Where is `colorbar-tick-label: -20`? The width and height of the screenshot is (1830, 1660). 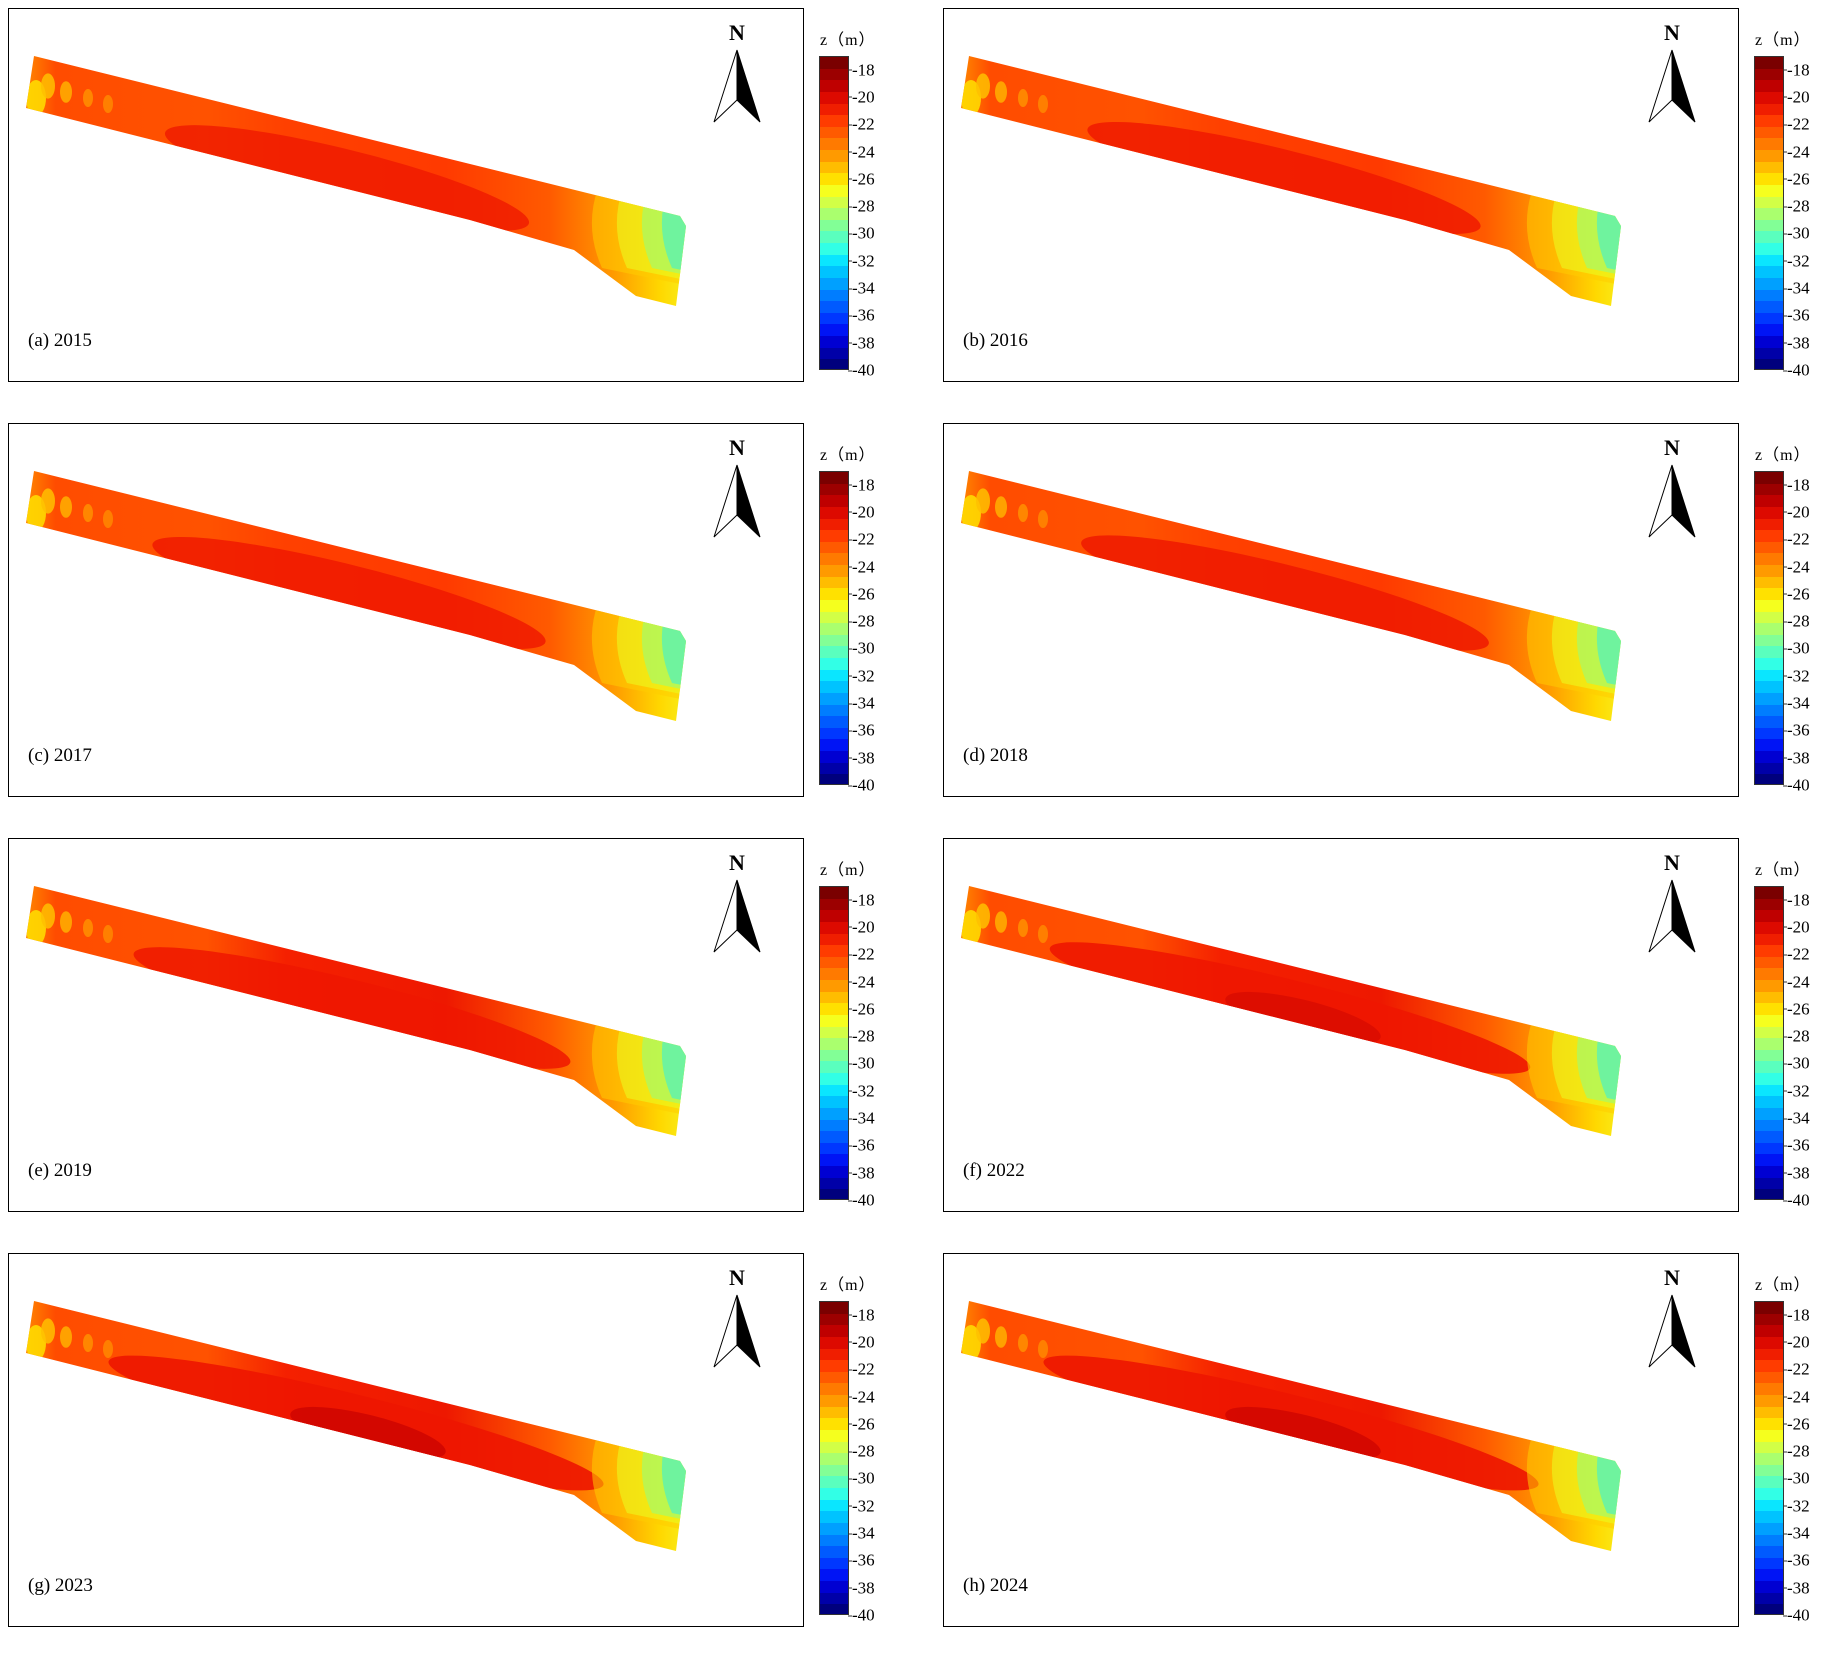
colorbar-tick-label: -20 is located at coordinates (1796, 512).